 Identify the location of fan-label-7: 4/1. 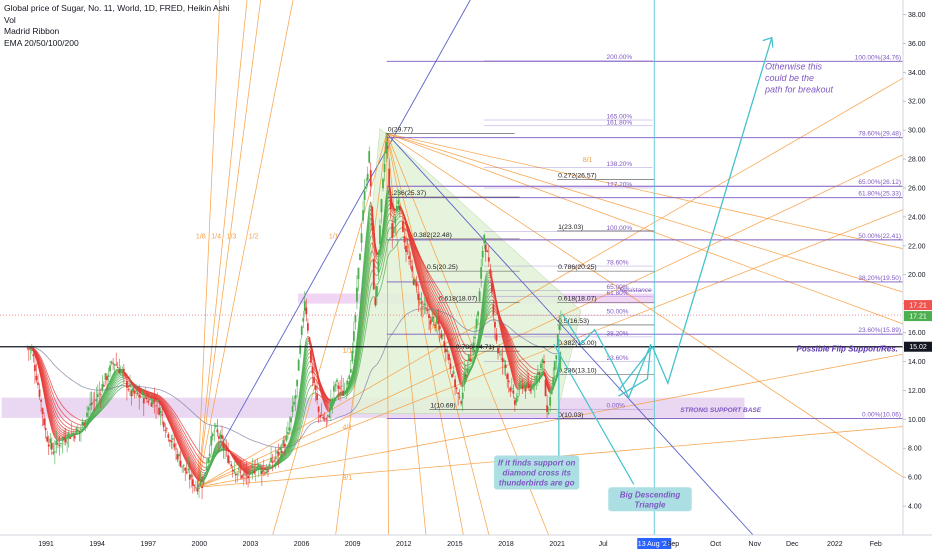
(347, 427).